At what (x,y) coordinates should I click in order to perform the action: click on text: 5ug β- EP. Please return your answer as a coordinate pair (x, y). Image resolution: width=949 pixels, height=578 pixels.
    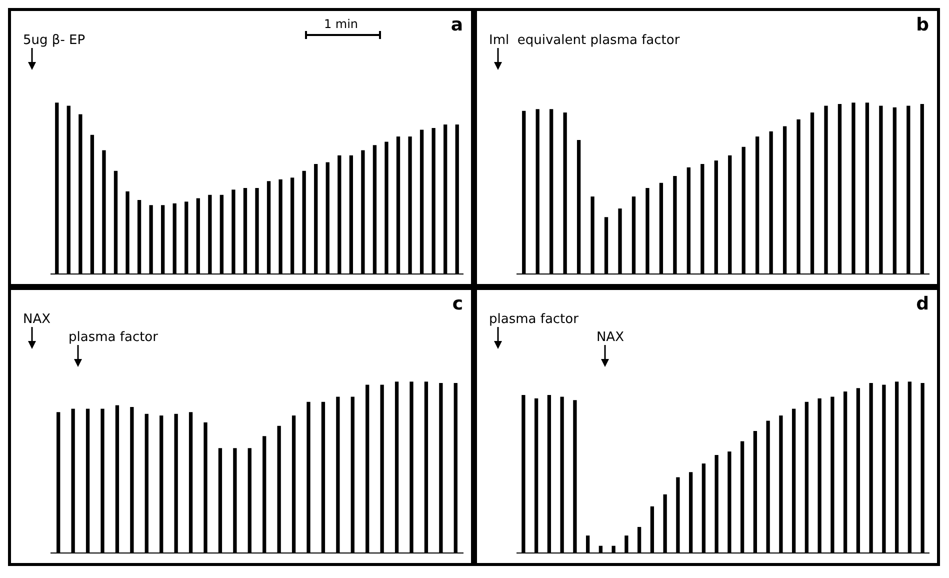
    Looking at the image, I should click on (54, 40).